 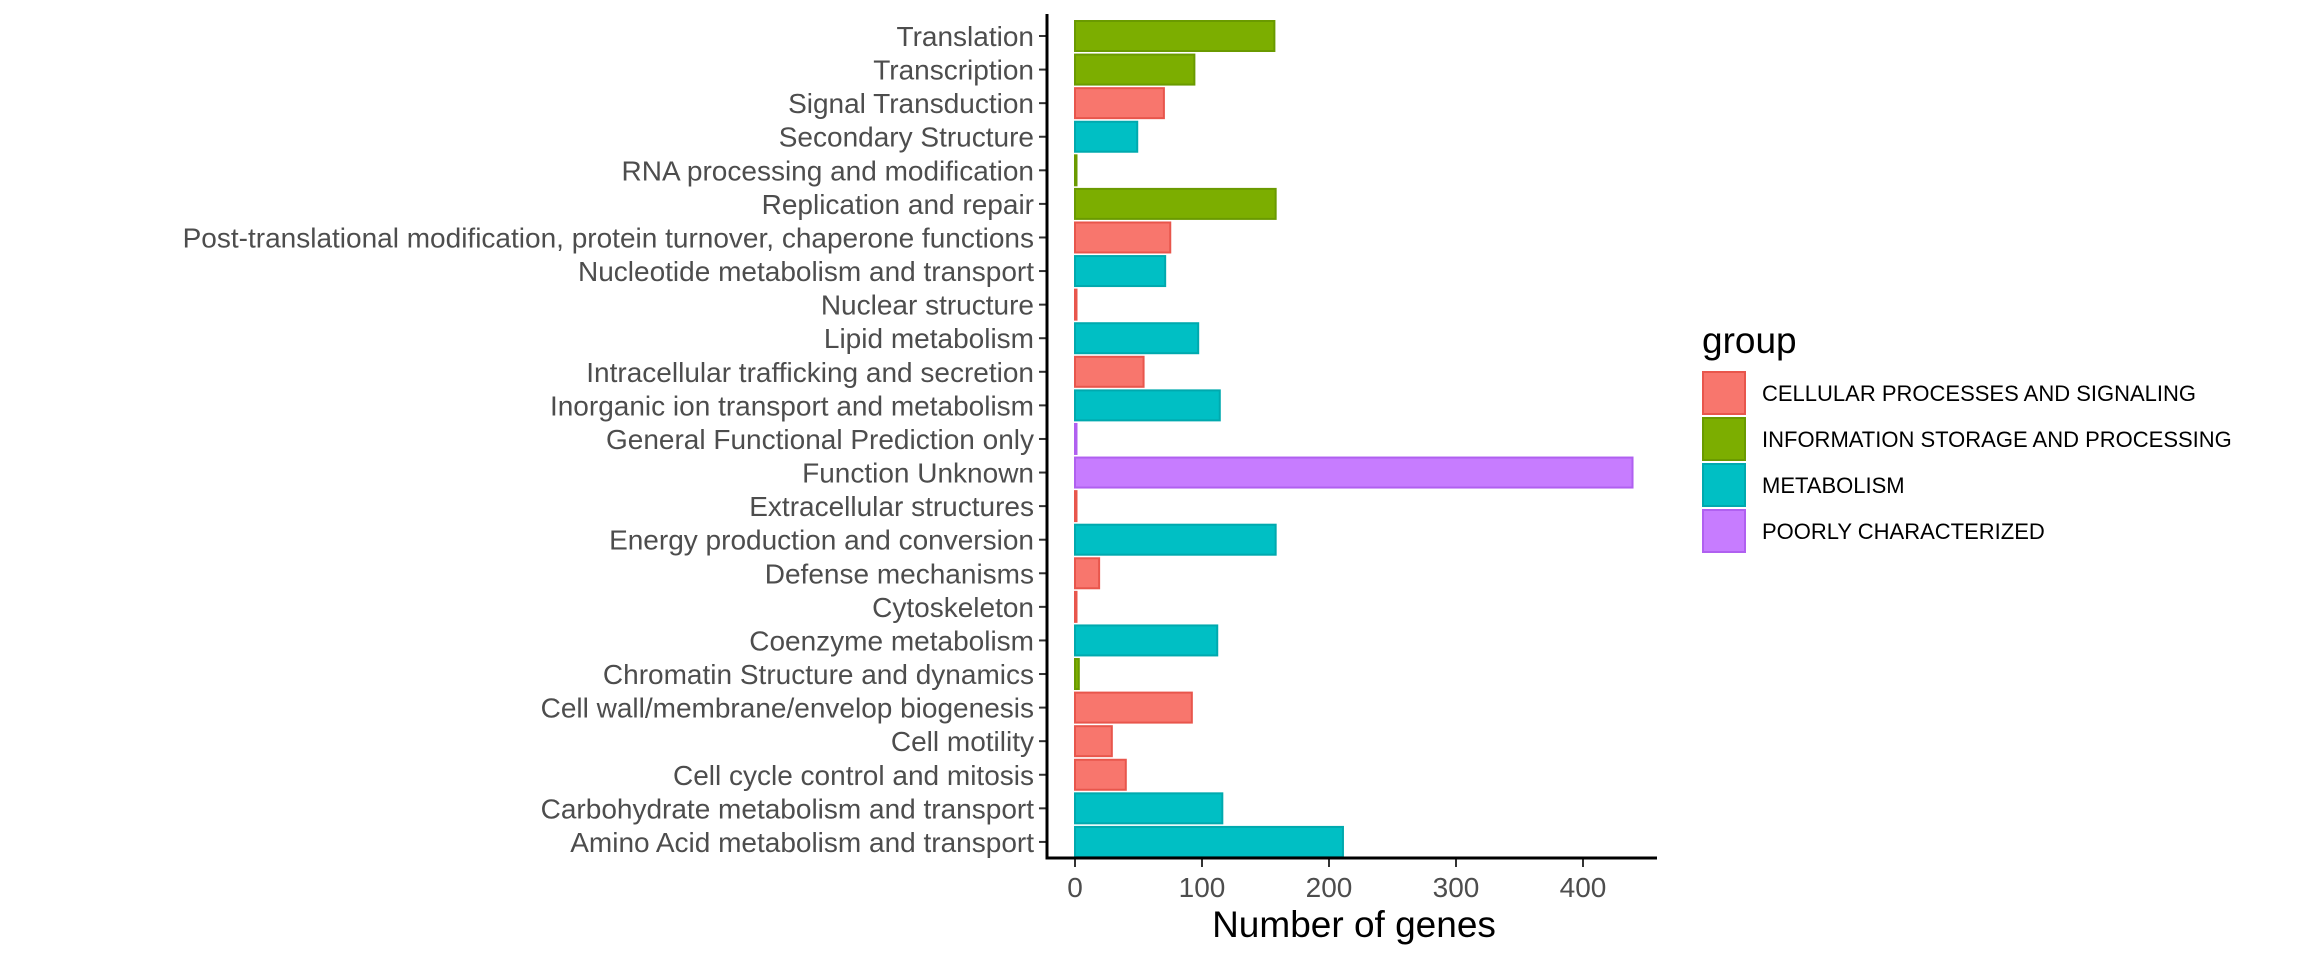 What do you see at coordinates (1997, 439) in the screenshot?
I see `legend-label: INFORMATION STORAGE AND PROCESSING` at bounding box center [1997, 439].